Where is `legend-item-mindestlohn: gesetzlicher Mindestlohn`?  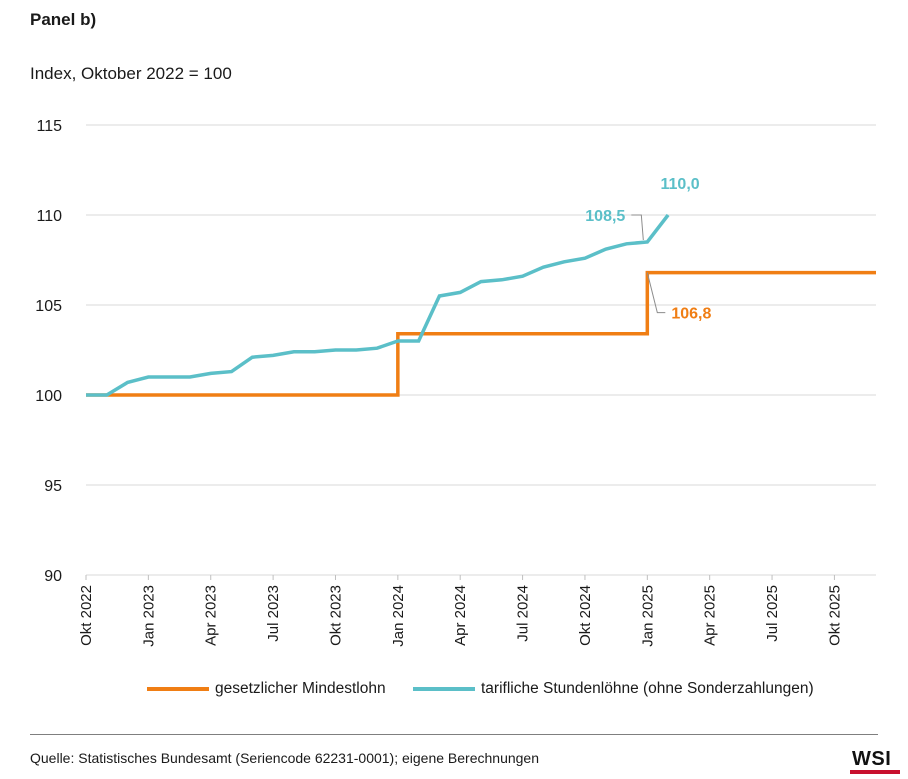
legend-item-mindestlohn: gesetzlicher Mindestlohn is located at coordinates (266, 689).